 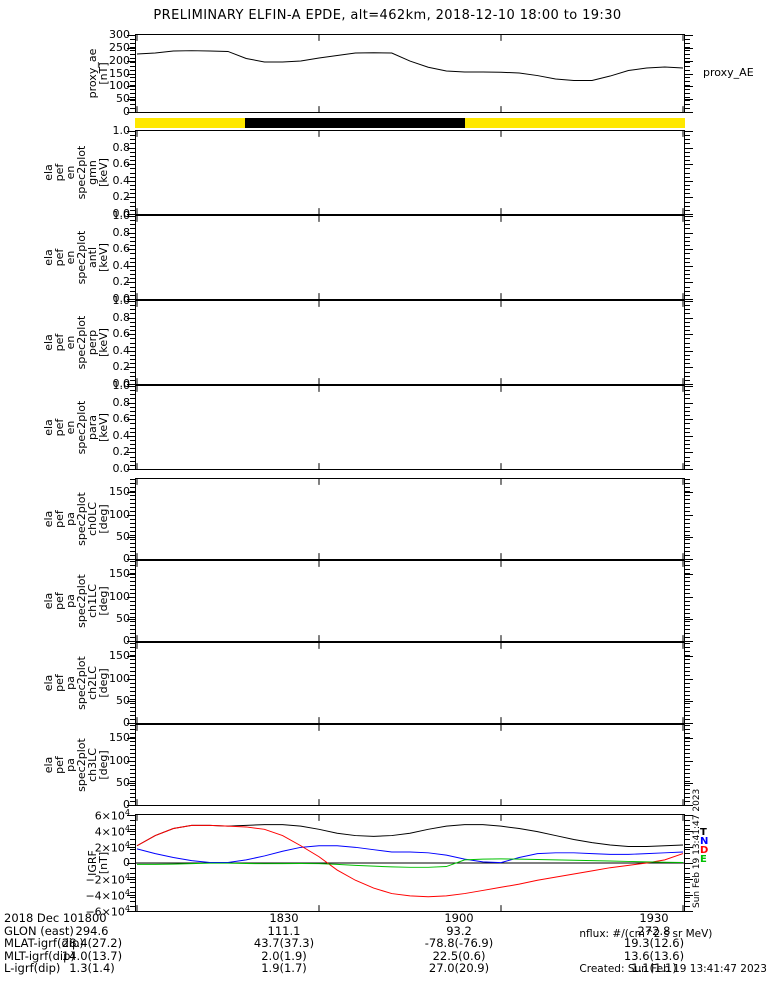 I want to click on ytick-label-igrf-3: 0, so click(x=84, y=862).